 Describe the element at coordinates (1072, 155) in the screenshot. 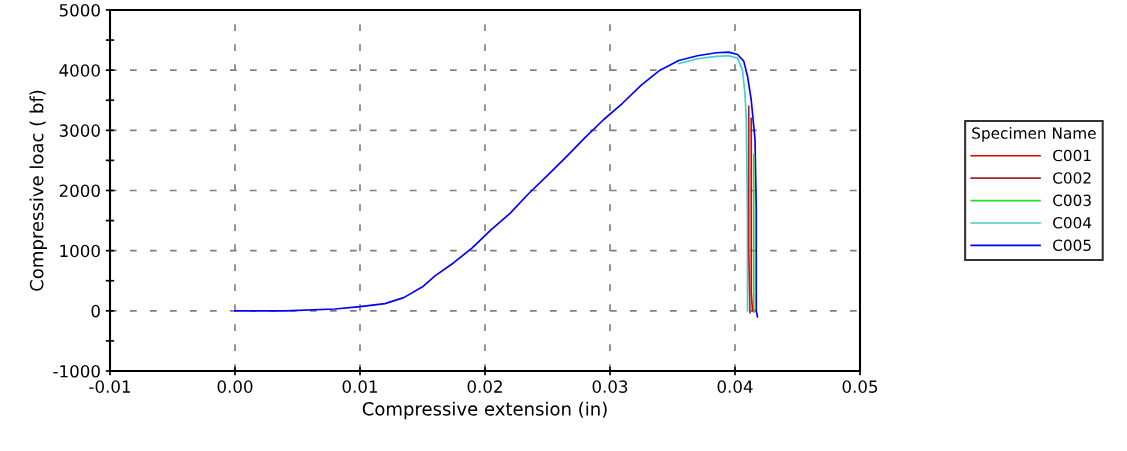

I see `legend-label: C001` at that location.